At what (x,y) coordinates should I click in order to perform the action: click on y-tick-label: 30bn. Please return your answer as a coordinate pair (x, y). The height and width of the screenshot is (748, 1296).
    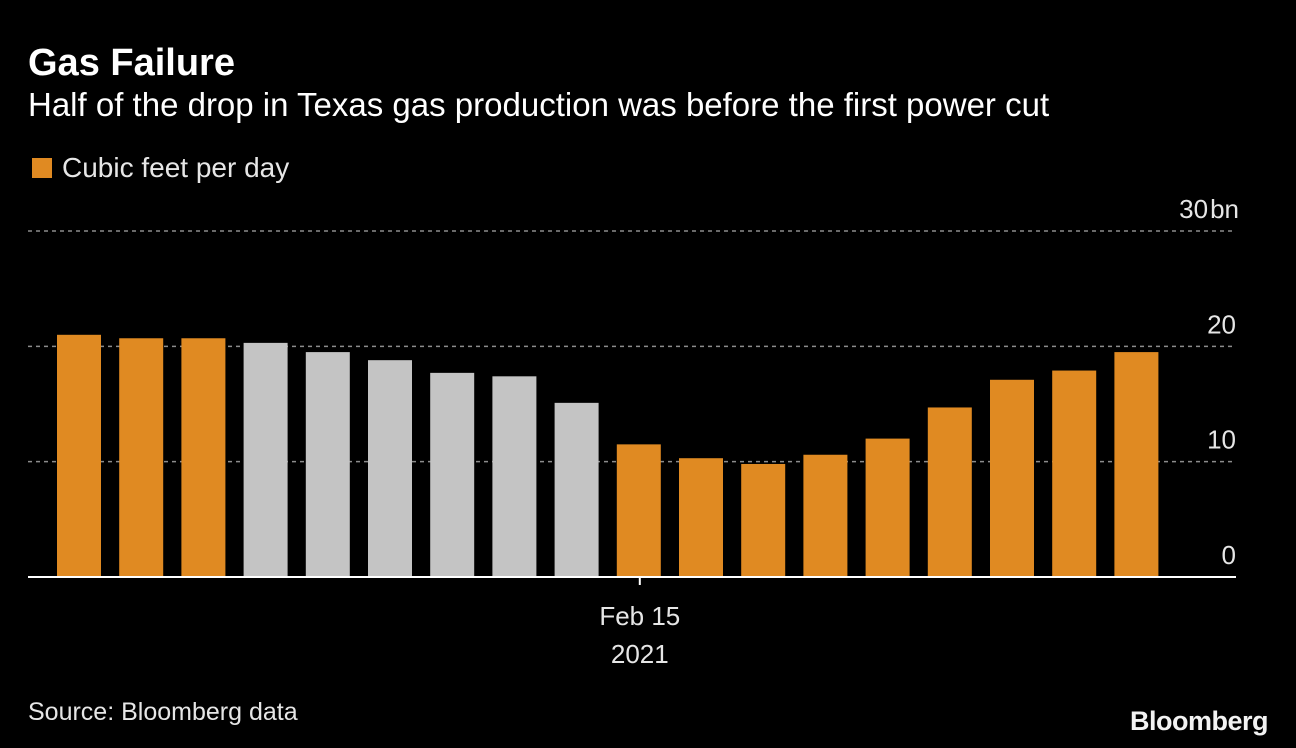
    Looking at the image, I should click on (1209, 209).